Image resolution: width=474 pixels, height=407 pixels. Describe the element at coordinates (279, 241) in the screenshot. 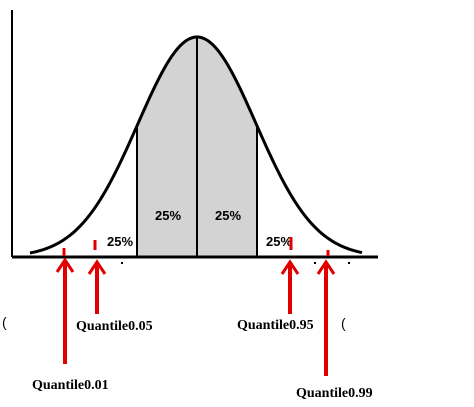

I see `region-label-upper-tail: 25%` at that location.